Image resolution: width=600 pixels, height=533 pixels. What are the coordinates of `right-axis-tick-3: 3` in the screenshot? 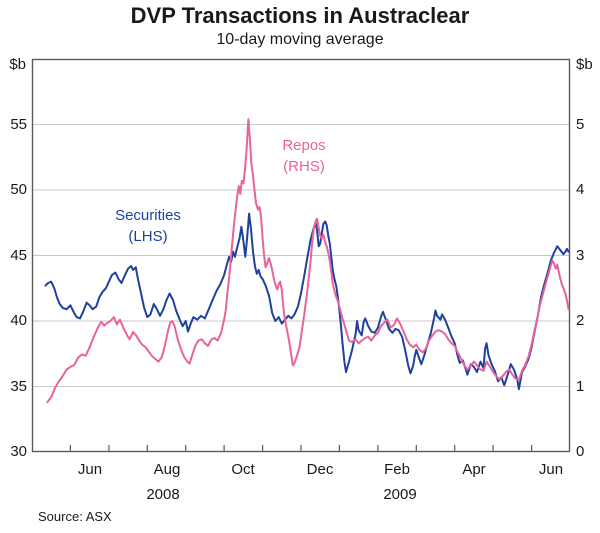 It's located at (580, 255).